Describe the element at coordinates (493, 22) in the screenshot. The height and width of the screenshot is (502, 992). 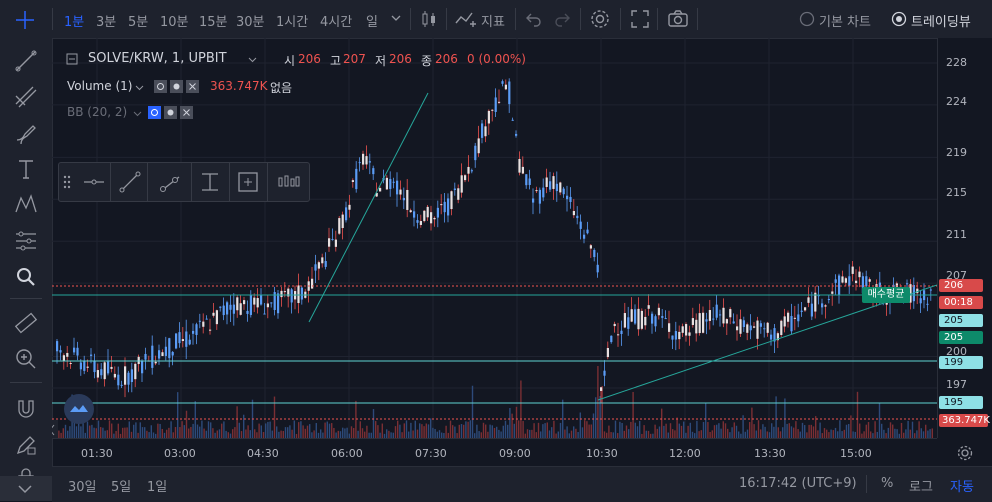
I see `indicators-button: 지표` at that location.